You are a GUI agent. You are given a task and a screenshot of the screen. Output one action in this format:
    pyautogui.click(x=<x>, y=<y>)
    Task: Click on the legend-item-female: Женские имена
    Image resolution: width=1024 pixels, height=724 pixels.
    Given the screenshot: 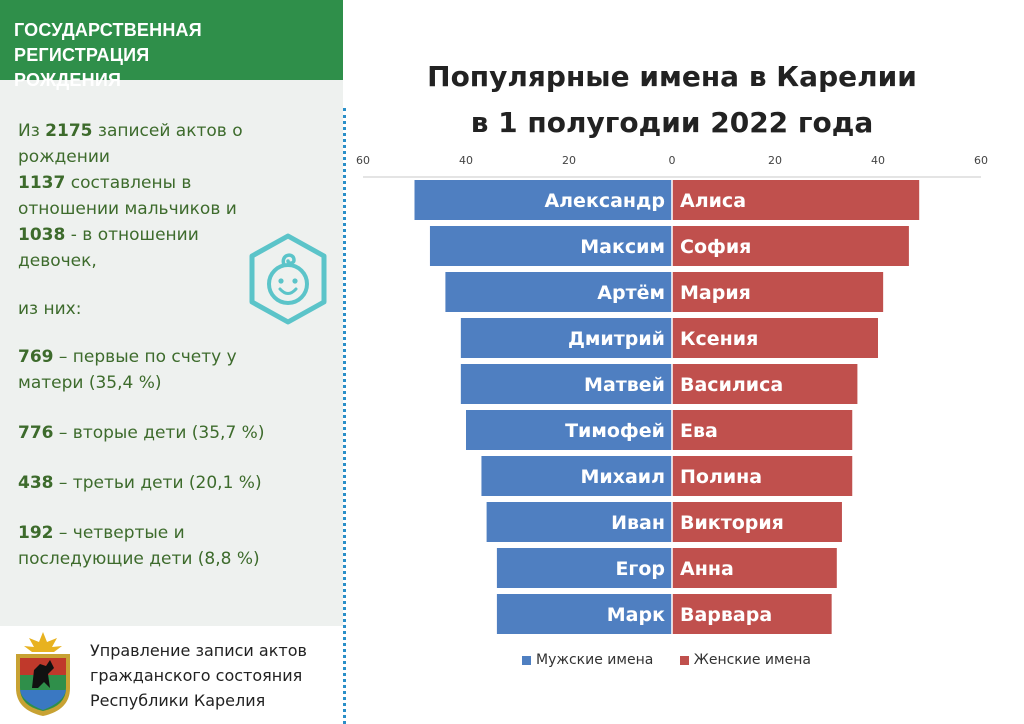 What is the action you would take?
    pyautogui.click(x=745, y=660)
    